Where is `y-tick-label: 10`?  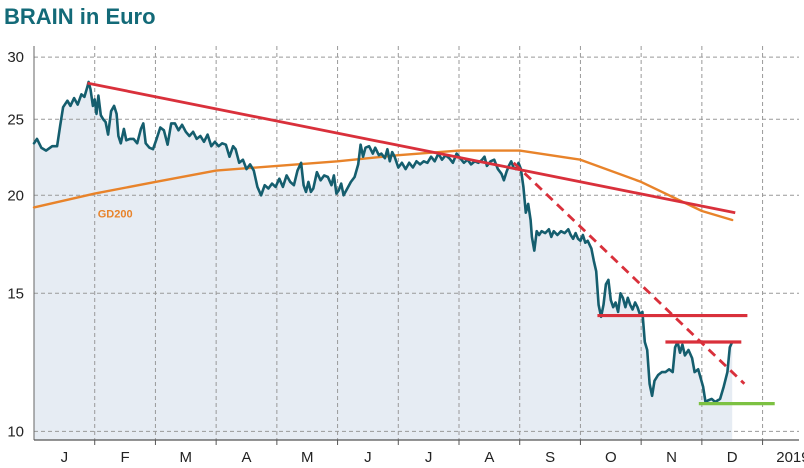
y-tick-label: 10 is located at coordinates (15, 431).